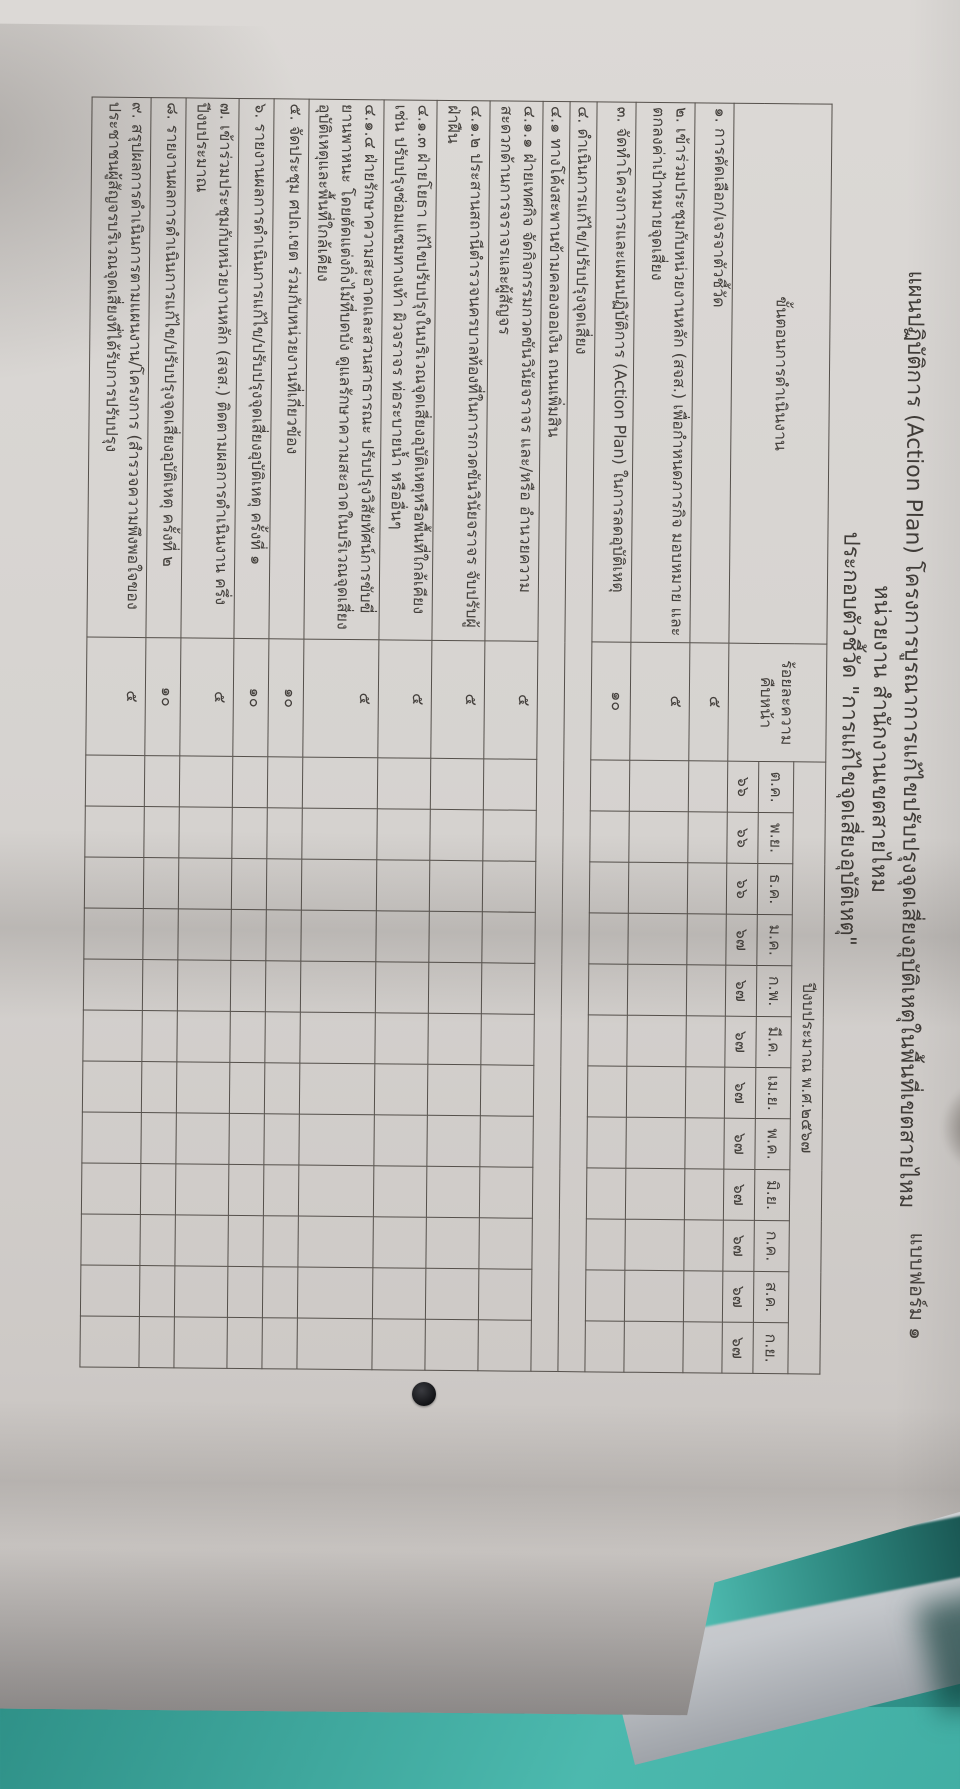 This screenshot has width=960, height=1789. What do you see at coordinates (937, 1647) in the screenshot?
I see `under-sheet-corner-shadow` at bounding box center [937, 1647].